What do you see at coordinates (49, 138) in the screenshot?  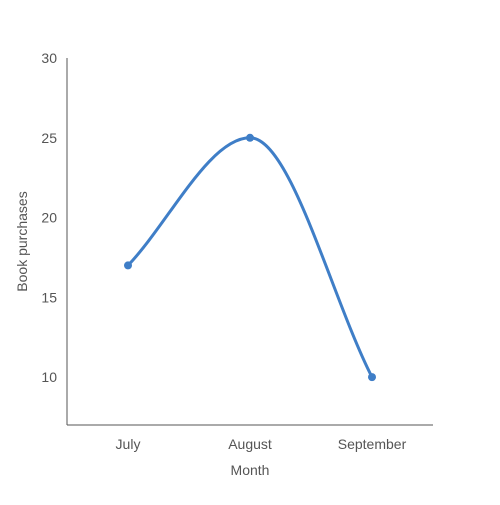 I see `y-tick-label: 25` at bounding box center [49, 138].